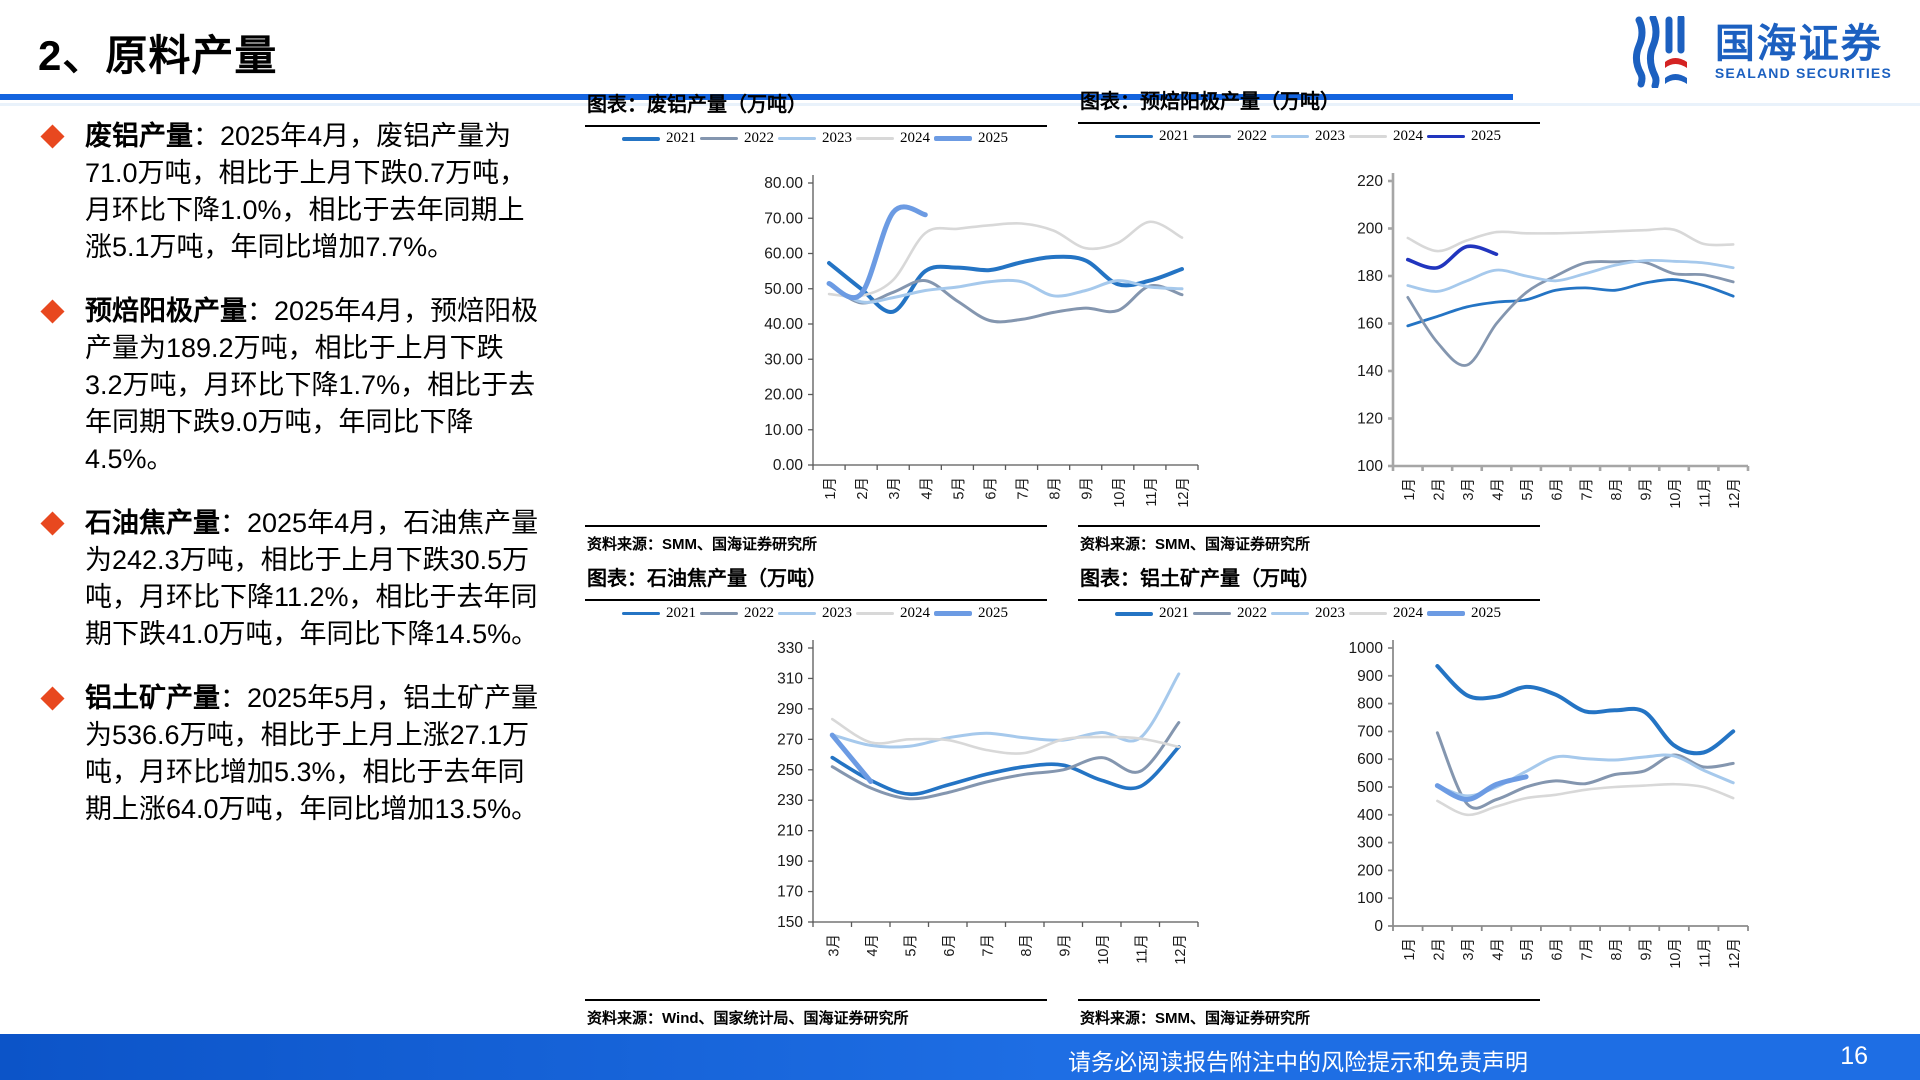 The height and width of the screenshot is (1080, 1920). I want to click on svg-text: 170, so click(790, 892).